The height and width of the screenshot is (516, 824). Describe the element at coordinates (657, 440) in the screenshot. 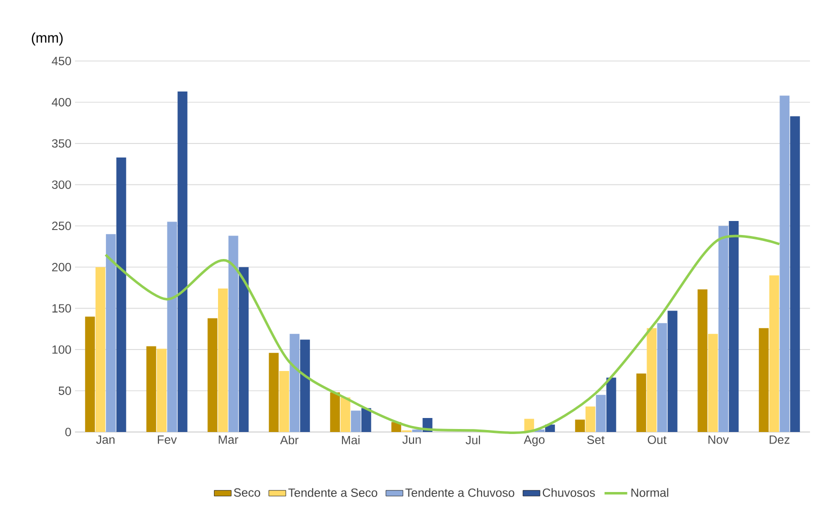

I see `x-tick-label: Out` at that location.